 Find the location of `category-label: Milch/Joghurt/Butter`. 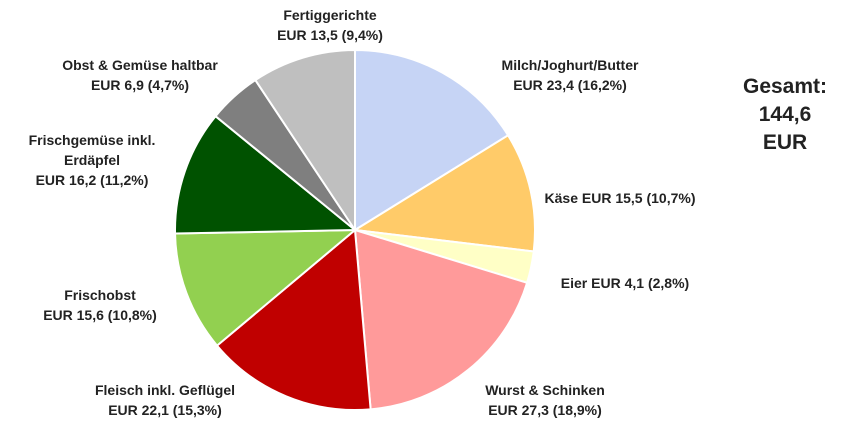

category-label: Milch/Joghurt/Butter is located at coordinates (570, 65).